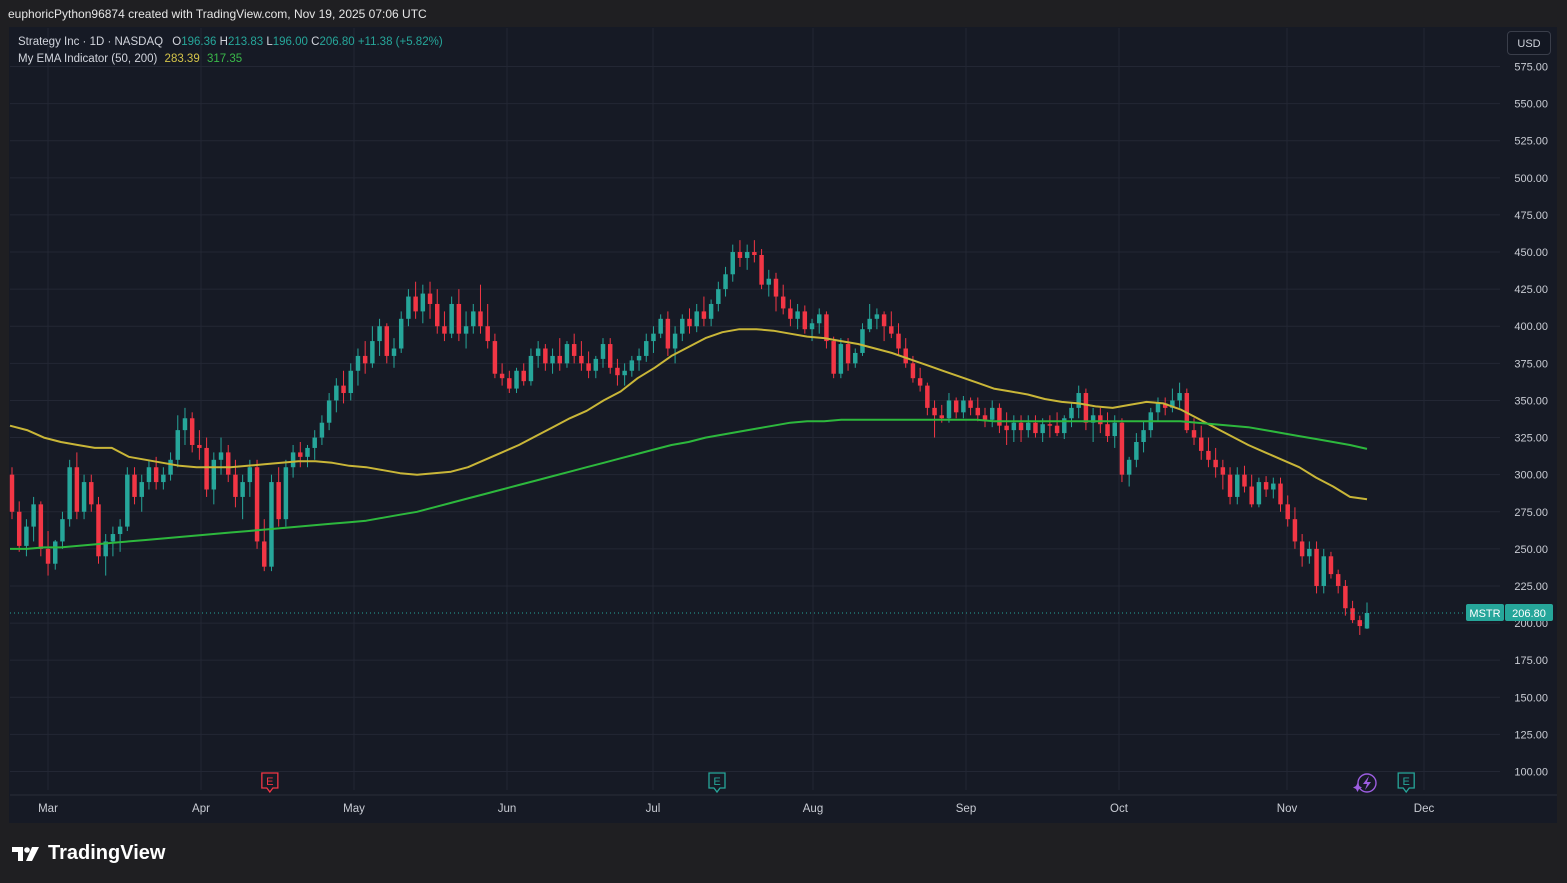 The height and width of the screenshot is (883, 1567). I want to click on y-tick-label: 250.00, so click(1531, 550).